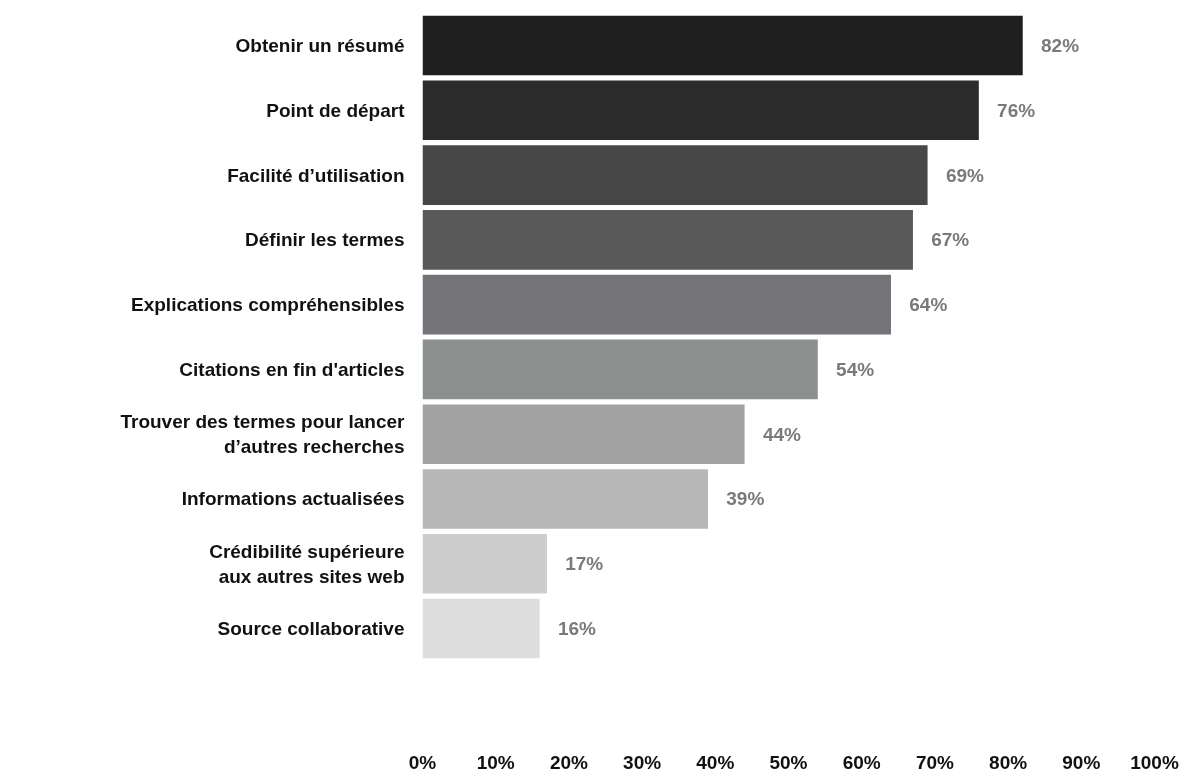 This screenshot has height=779, width=1190. Describe the element at coordinates (861, 762) in the screenshot. I see `x-tick-label: 60%` at that location.